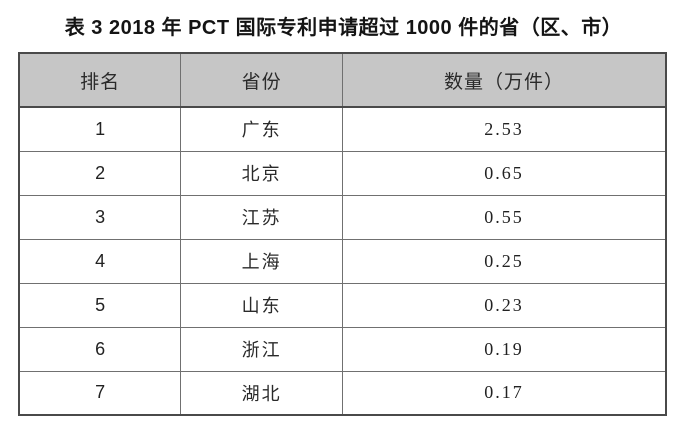 The image size is (687, 448). I want to click on rank-cell: 4, so click(100, 261).